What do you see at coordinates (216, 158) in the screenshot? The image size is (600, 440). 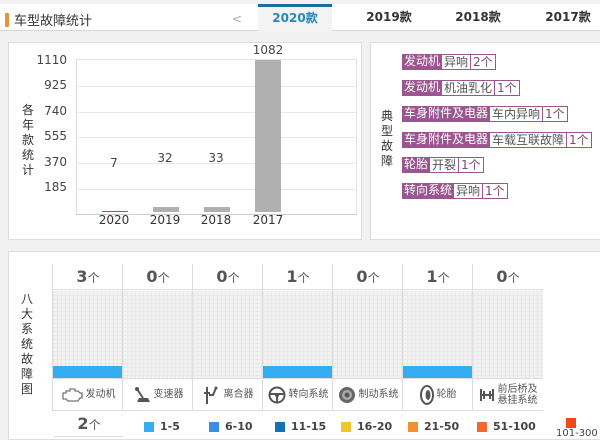 I see `bar-value-2018: 33` at bounding box center [216, 158].